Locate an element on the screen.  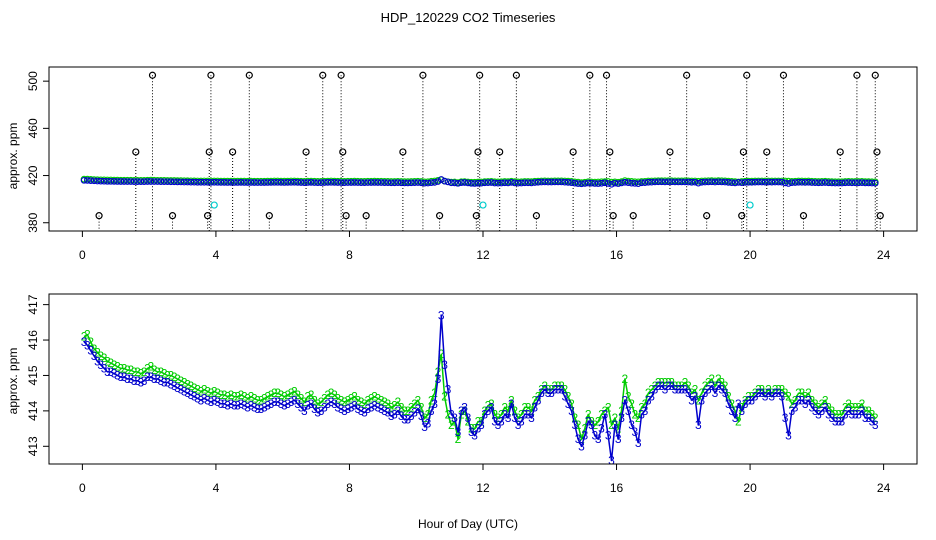
bottom-x-axis: 0 4 8 12 16 20 24 is located at coordinates (485, 479).